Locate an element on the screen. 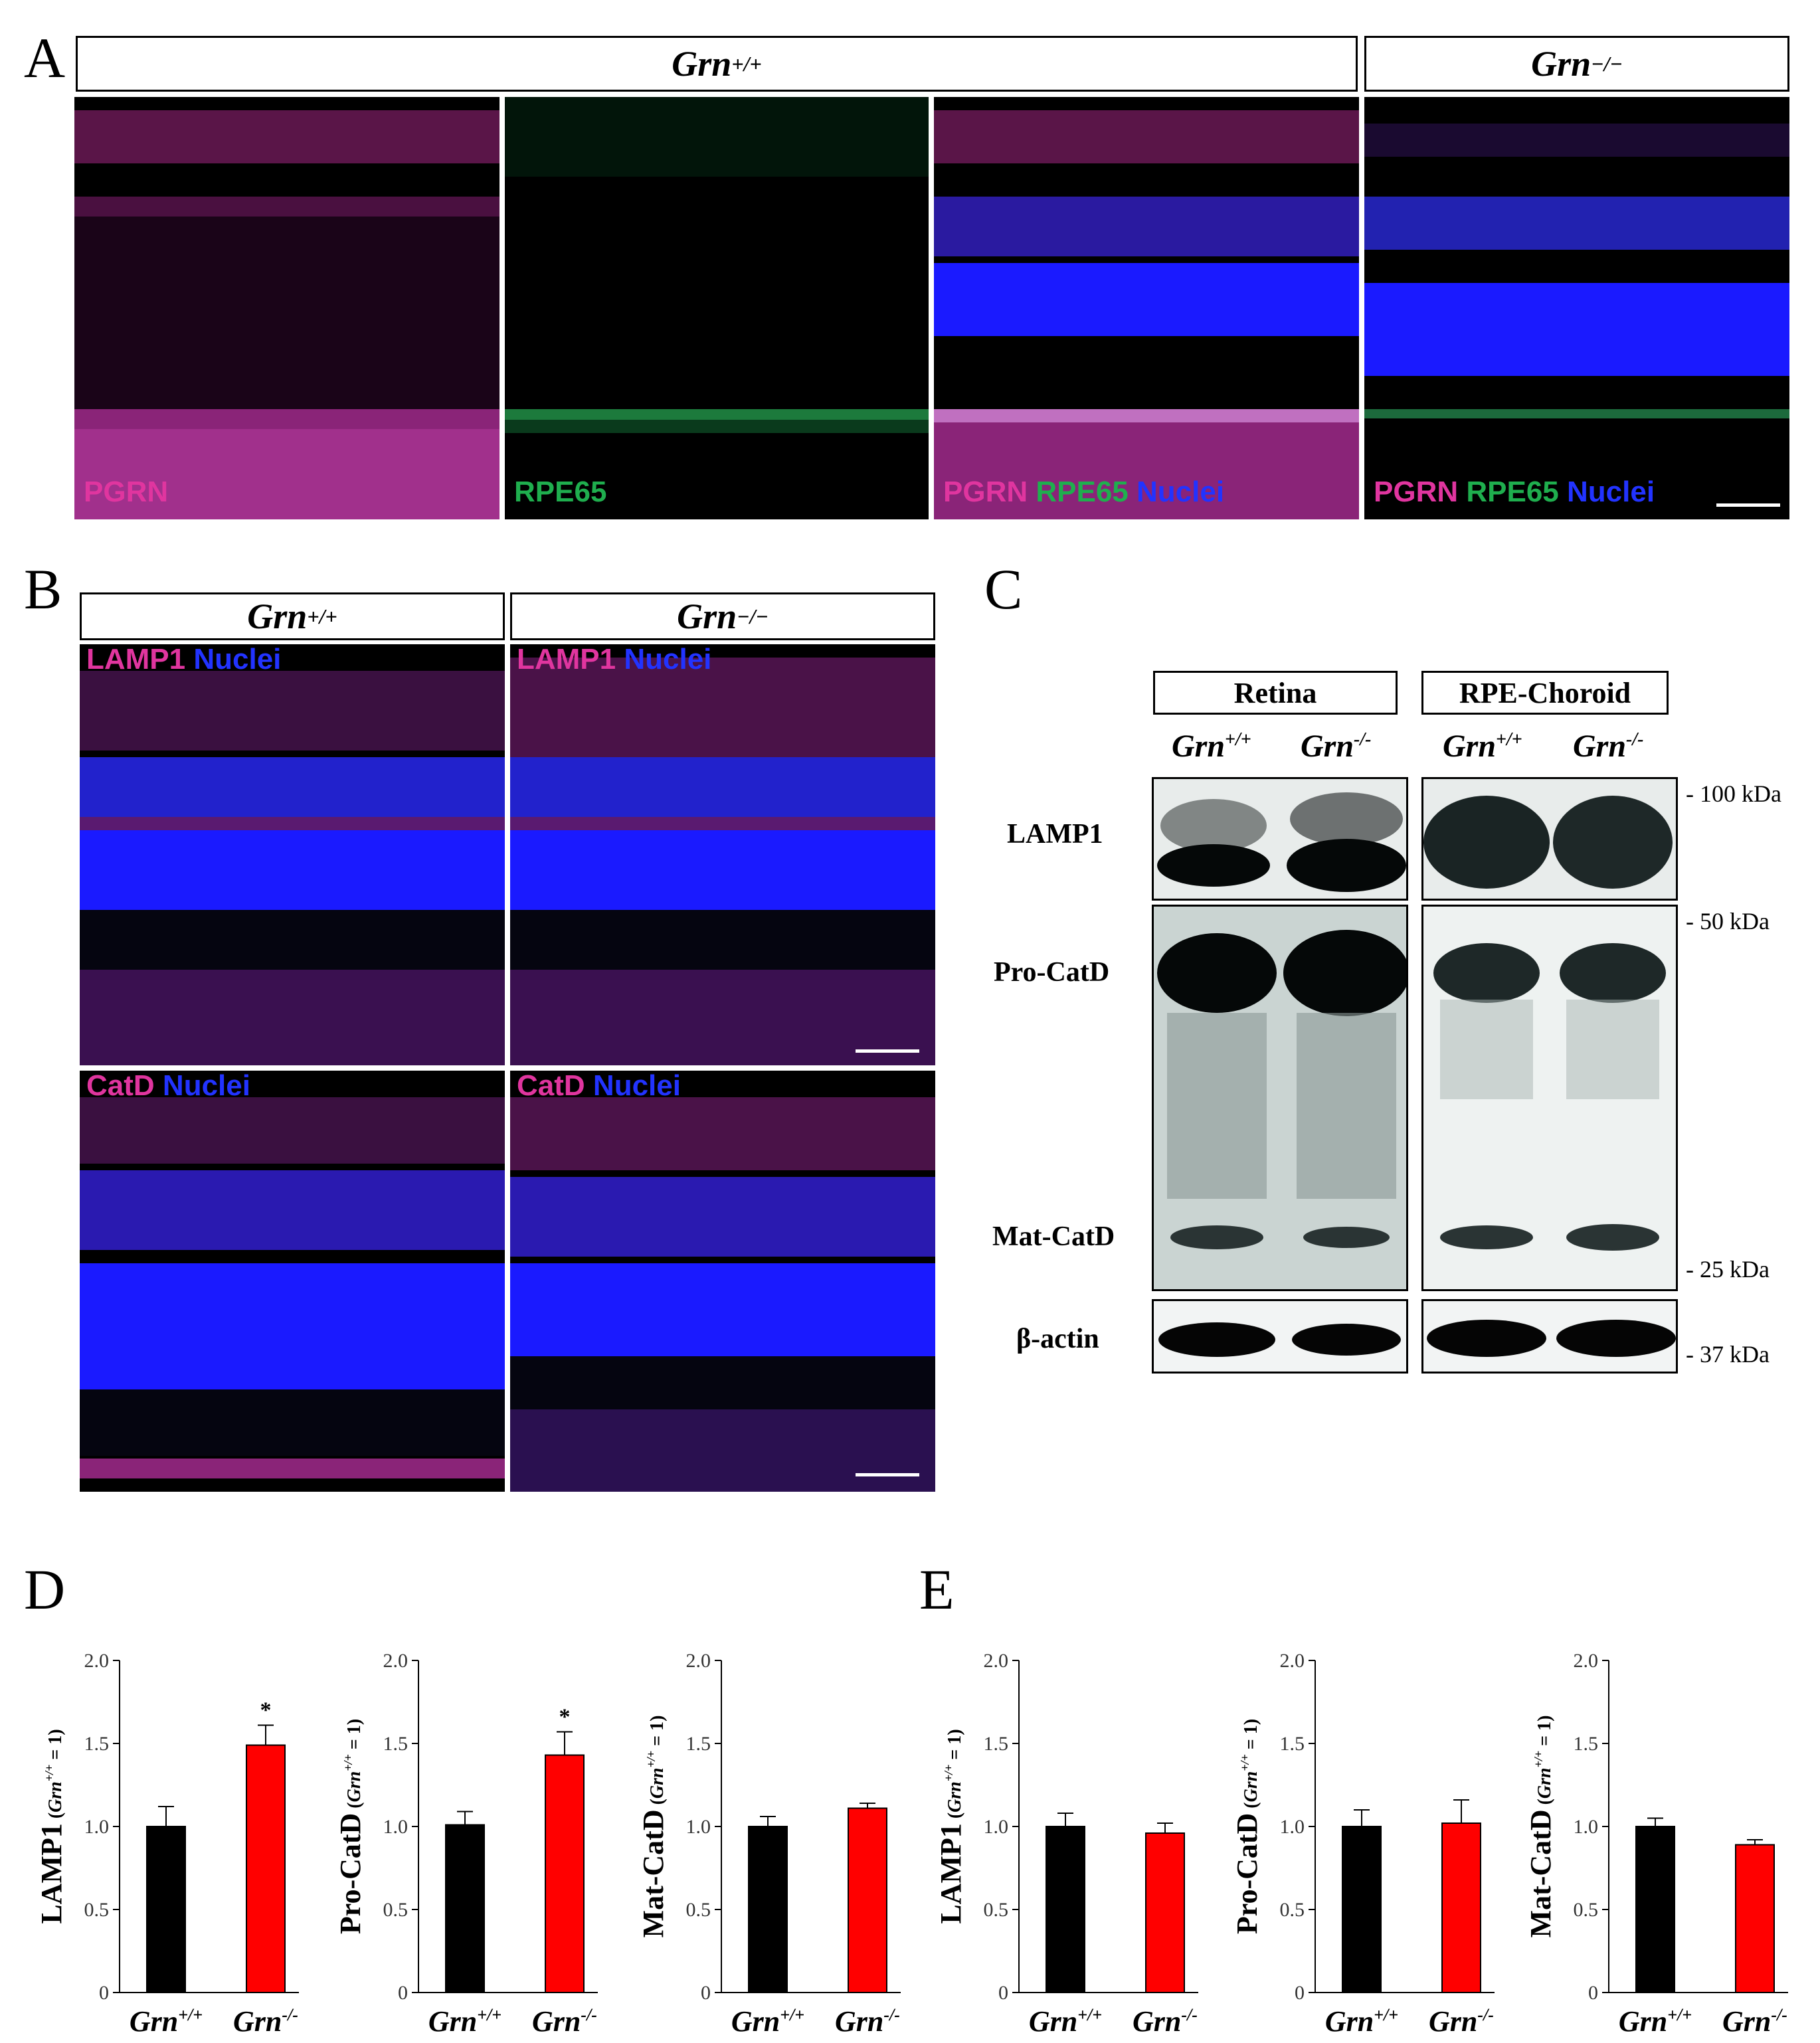  image-label: CatD Nuclei is located at coordinates (168, 1086).